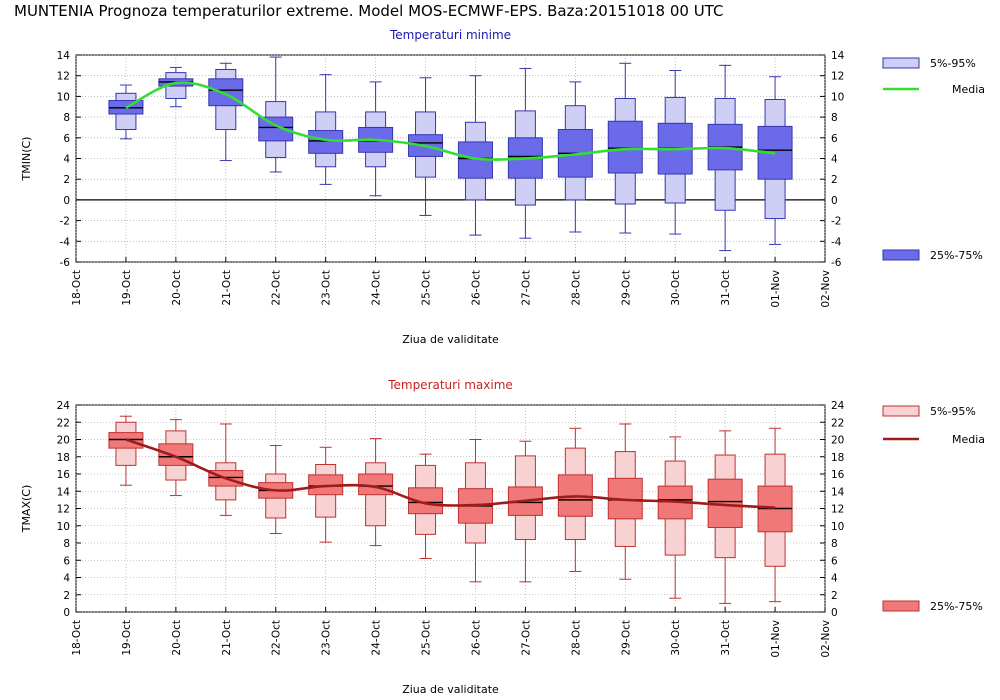  What do you see at coordinates (327, 638) in the screenshot?
I see `tmax-xtick-label: 23-Oct` at bounding box center [327, 638].